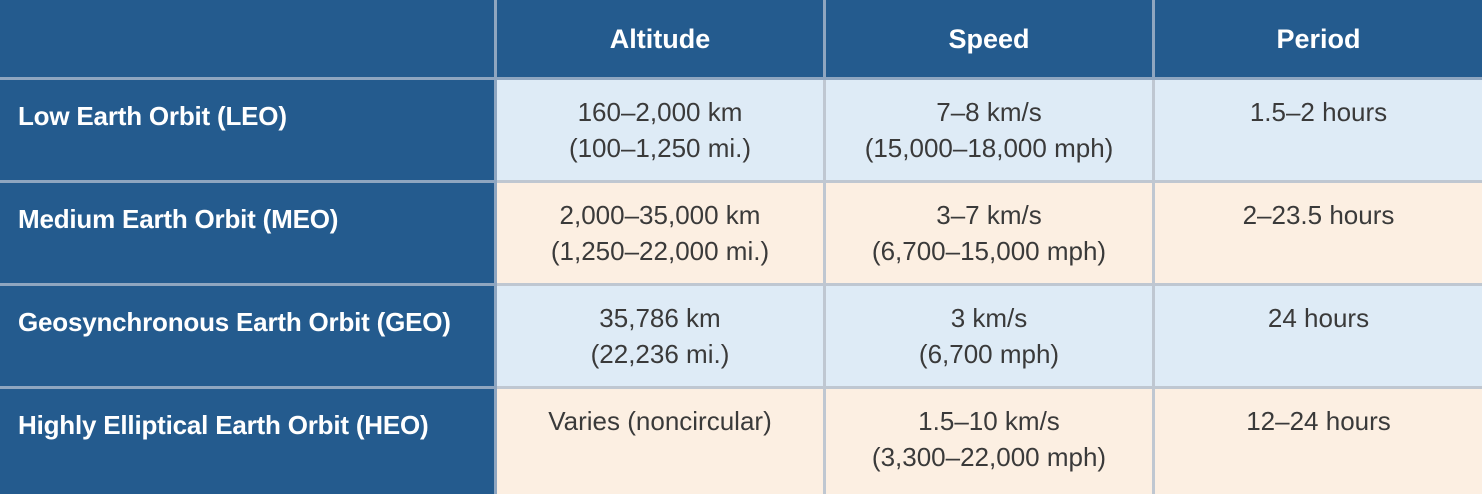 The image size is (1482, 494). Describe the element at coordinates (660, 354) in the screenshot. I see `altitude-mi: (22,236 mi.)` at that location.